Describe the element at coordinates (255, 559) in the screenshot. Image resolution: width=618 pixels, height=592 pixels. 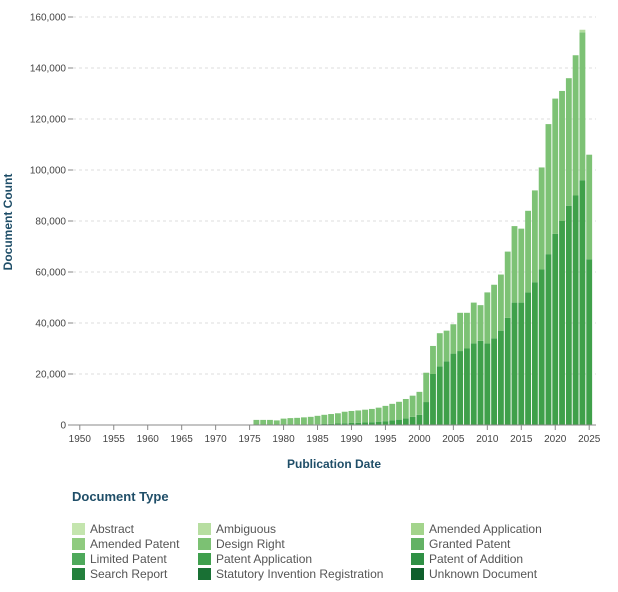
I see `legend-item: Patent Application` at that location.